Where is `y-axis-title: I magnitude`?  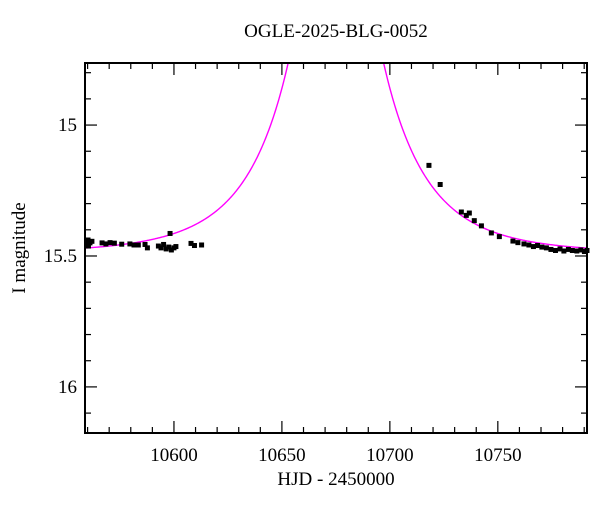 y-axis-title: I magnitude is located at coordinates (19, 248).